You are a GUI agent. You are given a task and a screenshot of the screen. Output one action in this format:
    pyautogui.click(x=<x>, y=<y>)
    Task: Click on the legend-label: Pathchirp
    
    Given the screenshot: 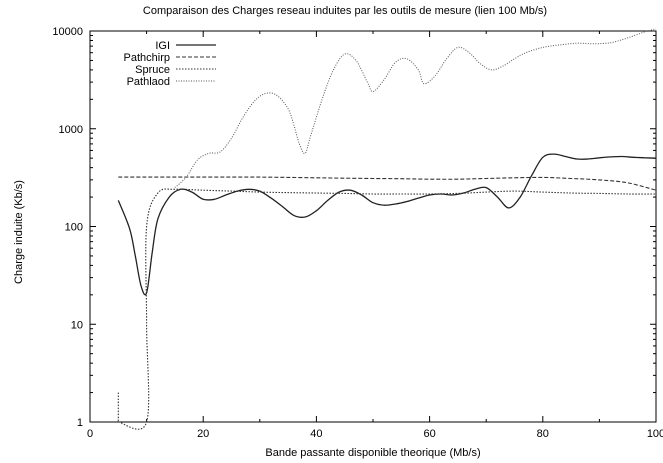 What is the action you would take?
    pyautogui.click(x=147, y=58)
    